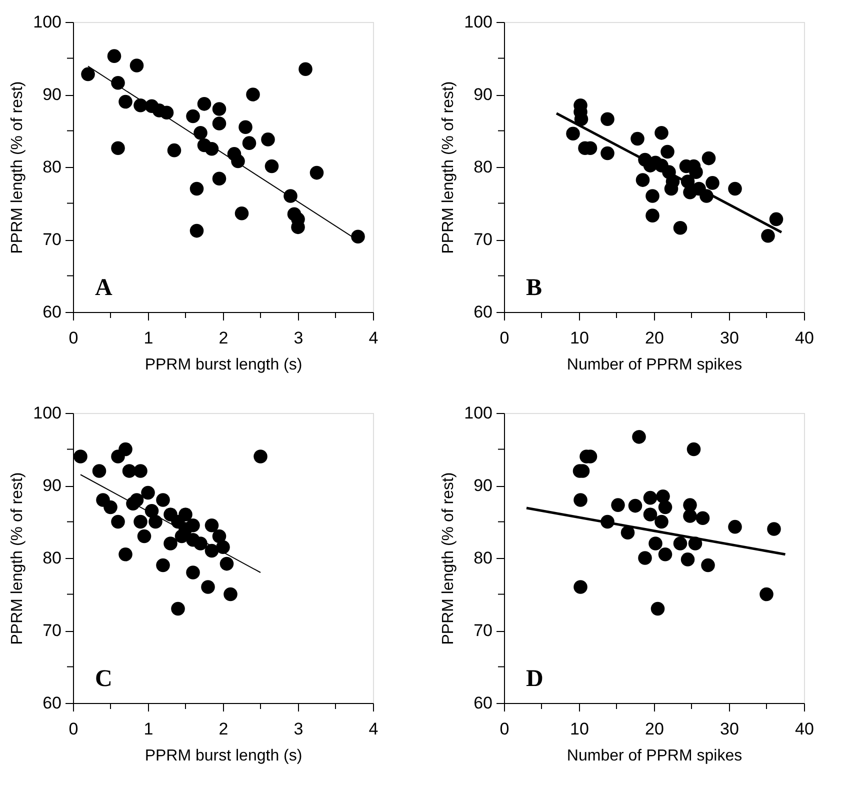 The image size is (864, 799). What do you see at coordinates (535, 679) in the screenshot?
I see `annotation: D` at bounding box center [535, 679].